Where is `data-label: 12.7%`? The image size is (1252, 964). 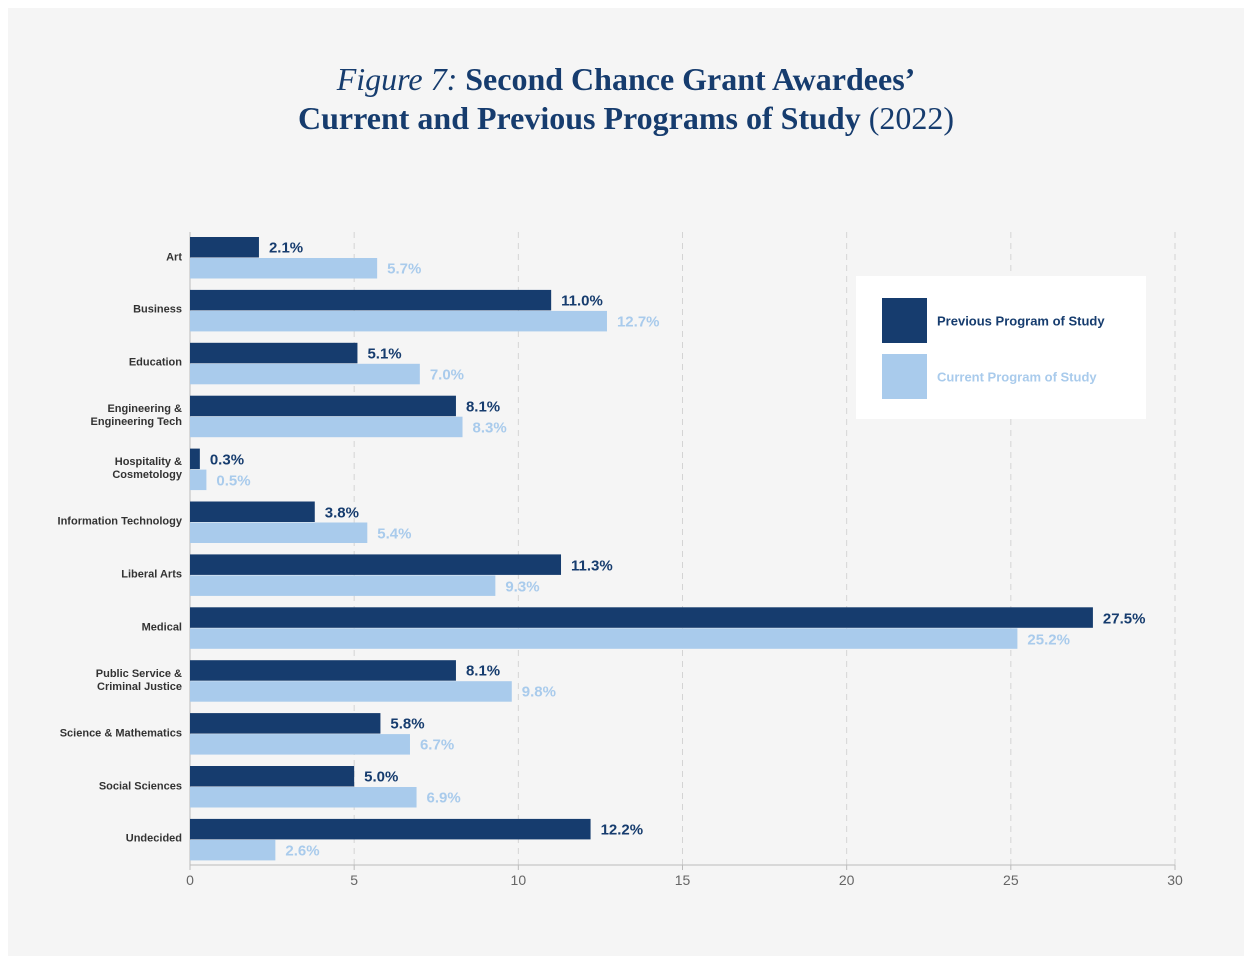
data-label: 12.7% is located at coordinates (638, 322).